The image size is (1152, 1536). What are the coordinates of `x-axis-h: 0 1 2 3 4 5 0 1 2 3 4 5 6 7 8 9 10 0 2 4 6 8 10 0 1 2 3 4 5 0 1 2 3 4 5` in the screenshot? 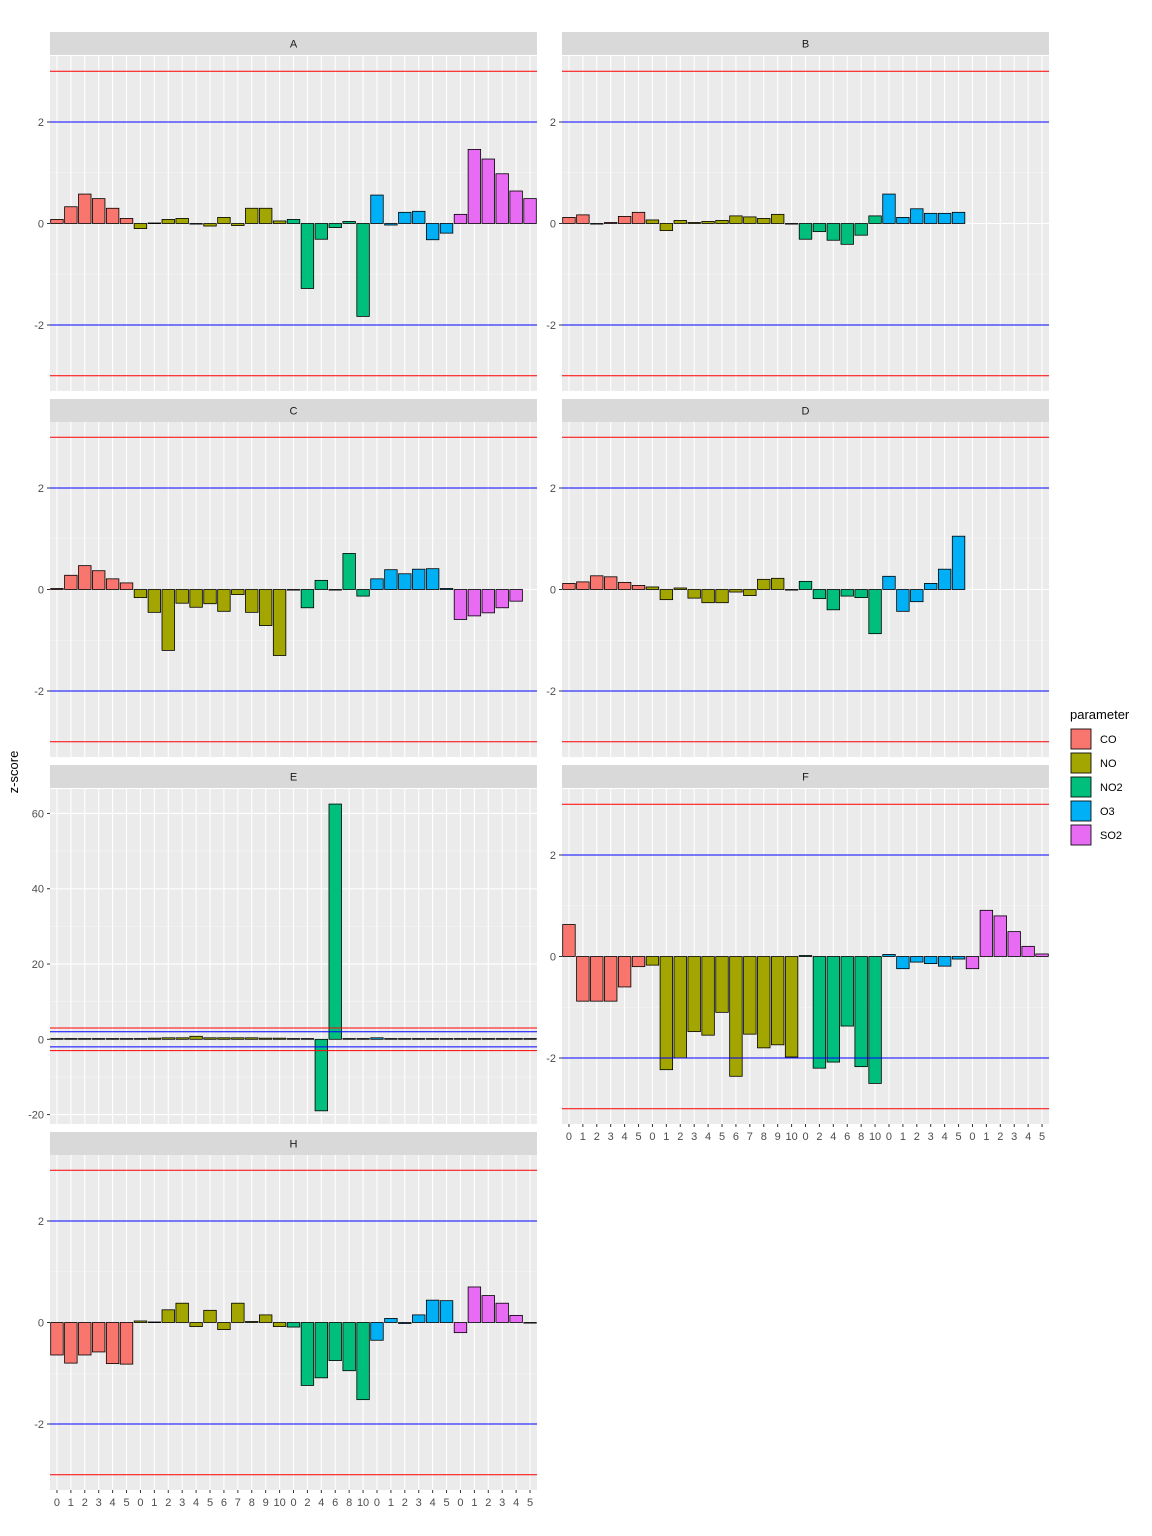 It's located at (293, 1499).